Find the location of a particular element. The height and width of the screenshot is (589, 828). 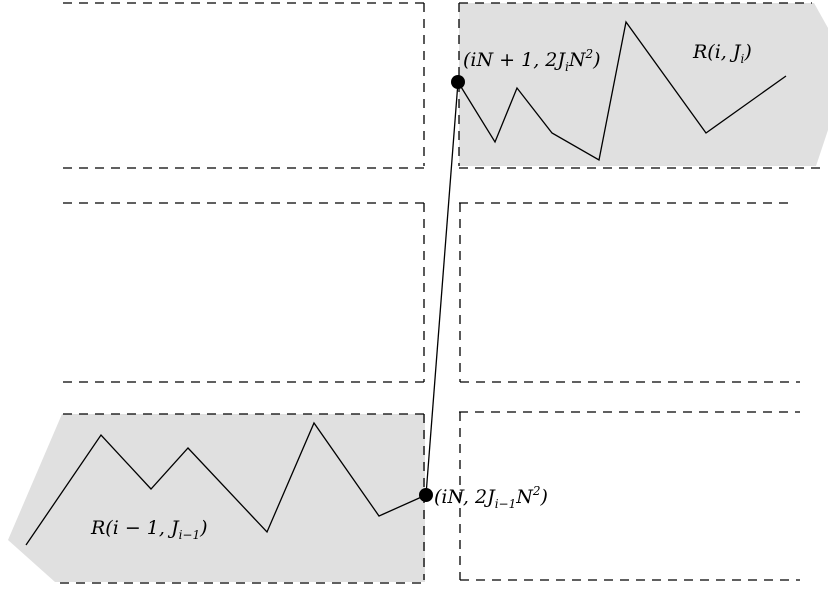

dashed-box-left-top is located at coordinates (244, 85).